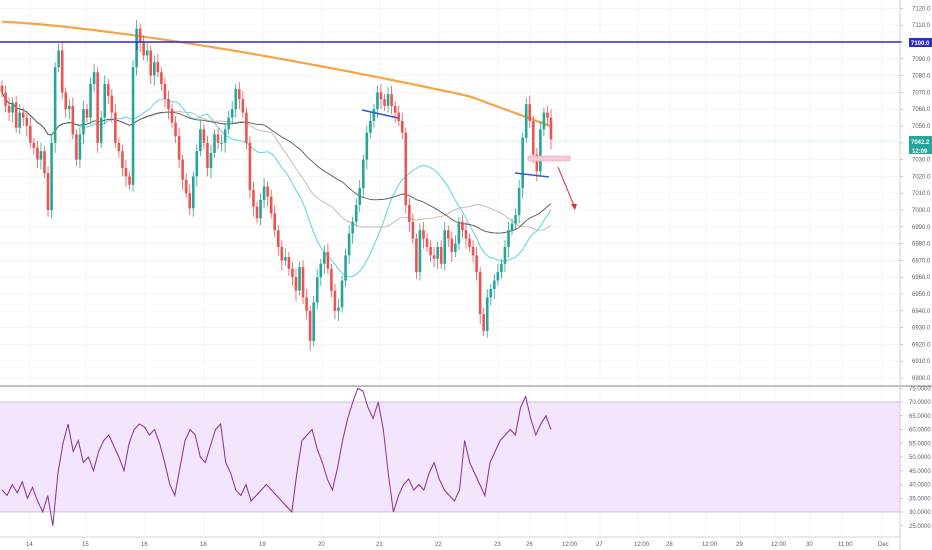 Image resolution: width=932 pixels, height=550 pixels. What do you see at coordinates (380, 114) in the screenshot?
I see `trendline-left` at bounding box center [380, 114].